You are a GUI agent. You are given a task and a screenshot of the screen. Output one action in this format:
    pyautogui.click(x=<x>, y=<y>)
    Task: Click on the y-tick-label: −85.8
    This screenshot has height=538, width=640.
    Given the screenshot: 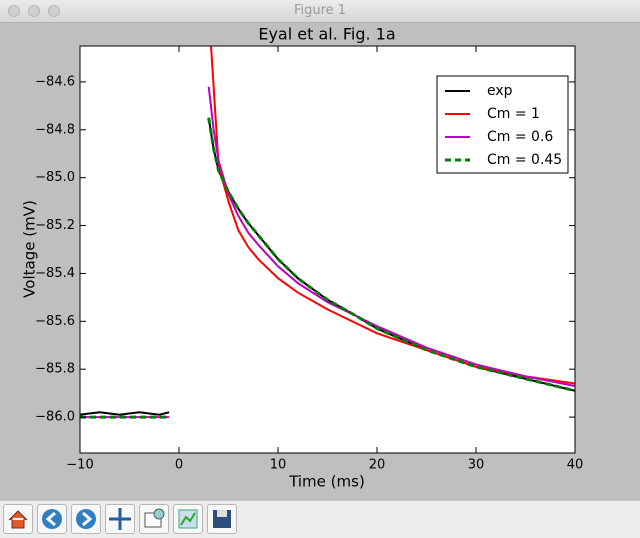 What is the action you would take?
    pyautogui.click(x=55, y=369)
    